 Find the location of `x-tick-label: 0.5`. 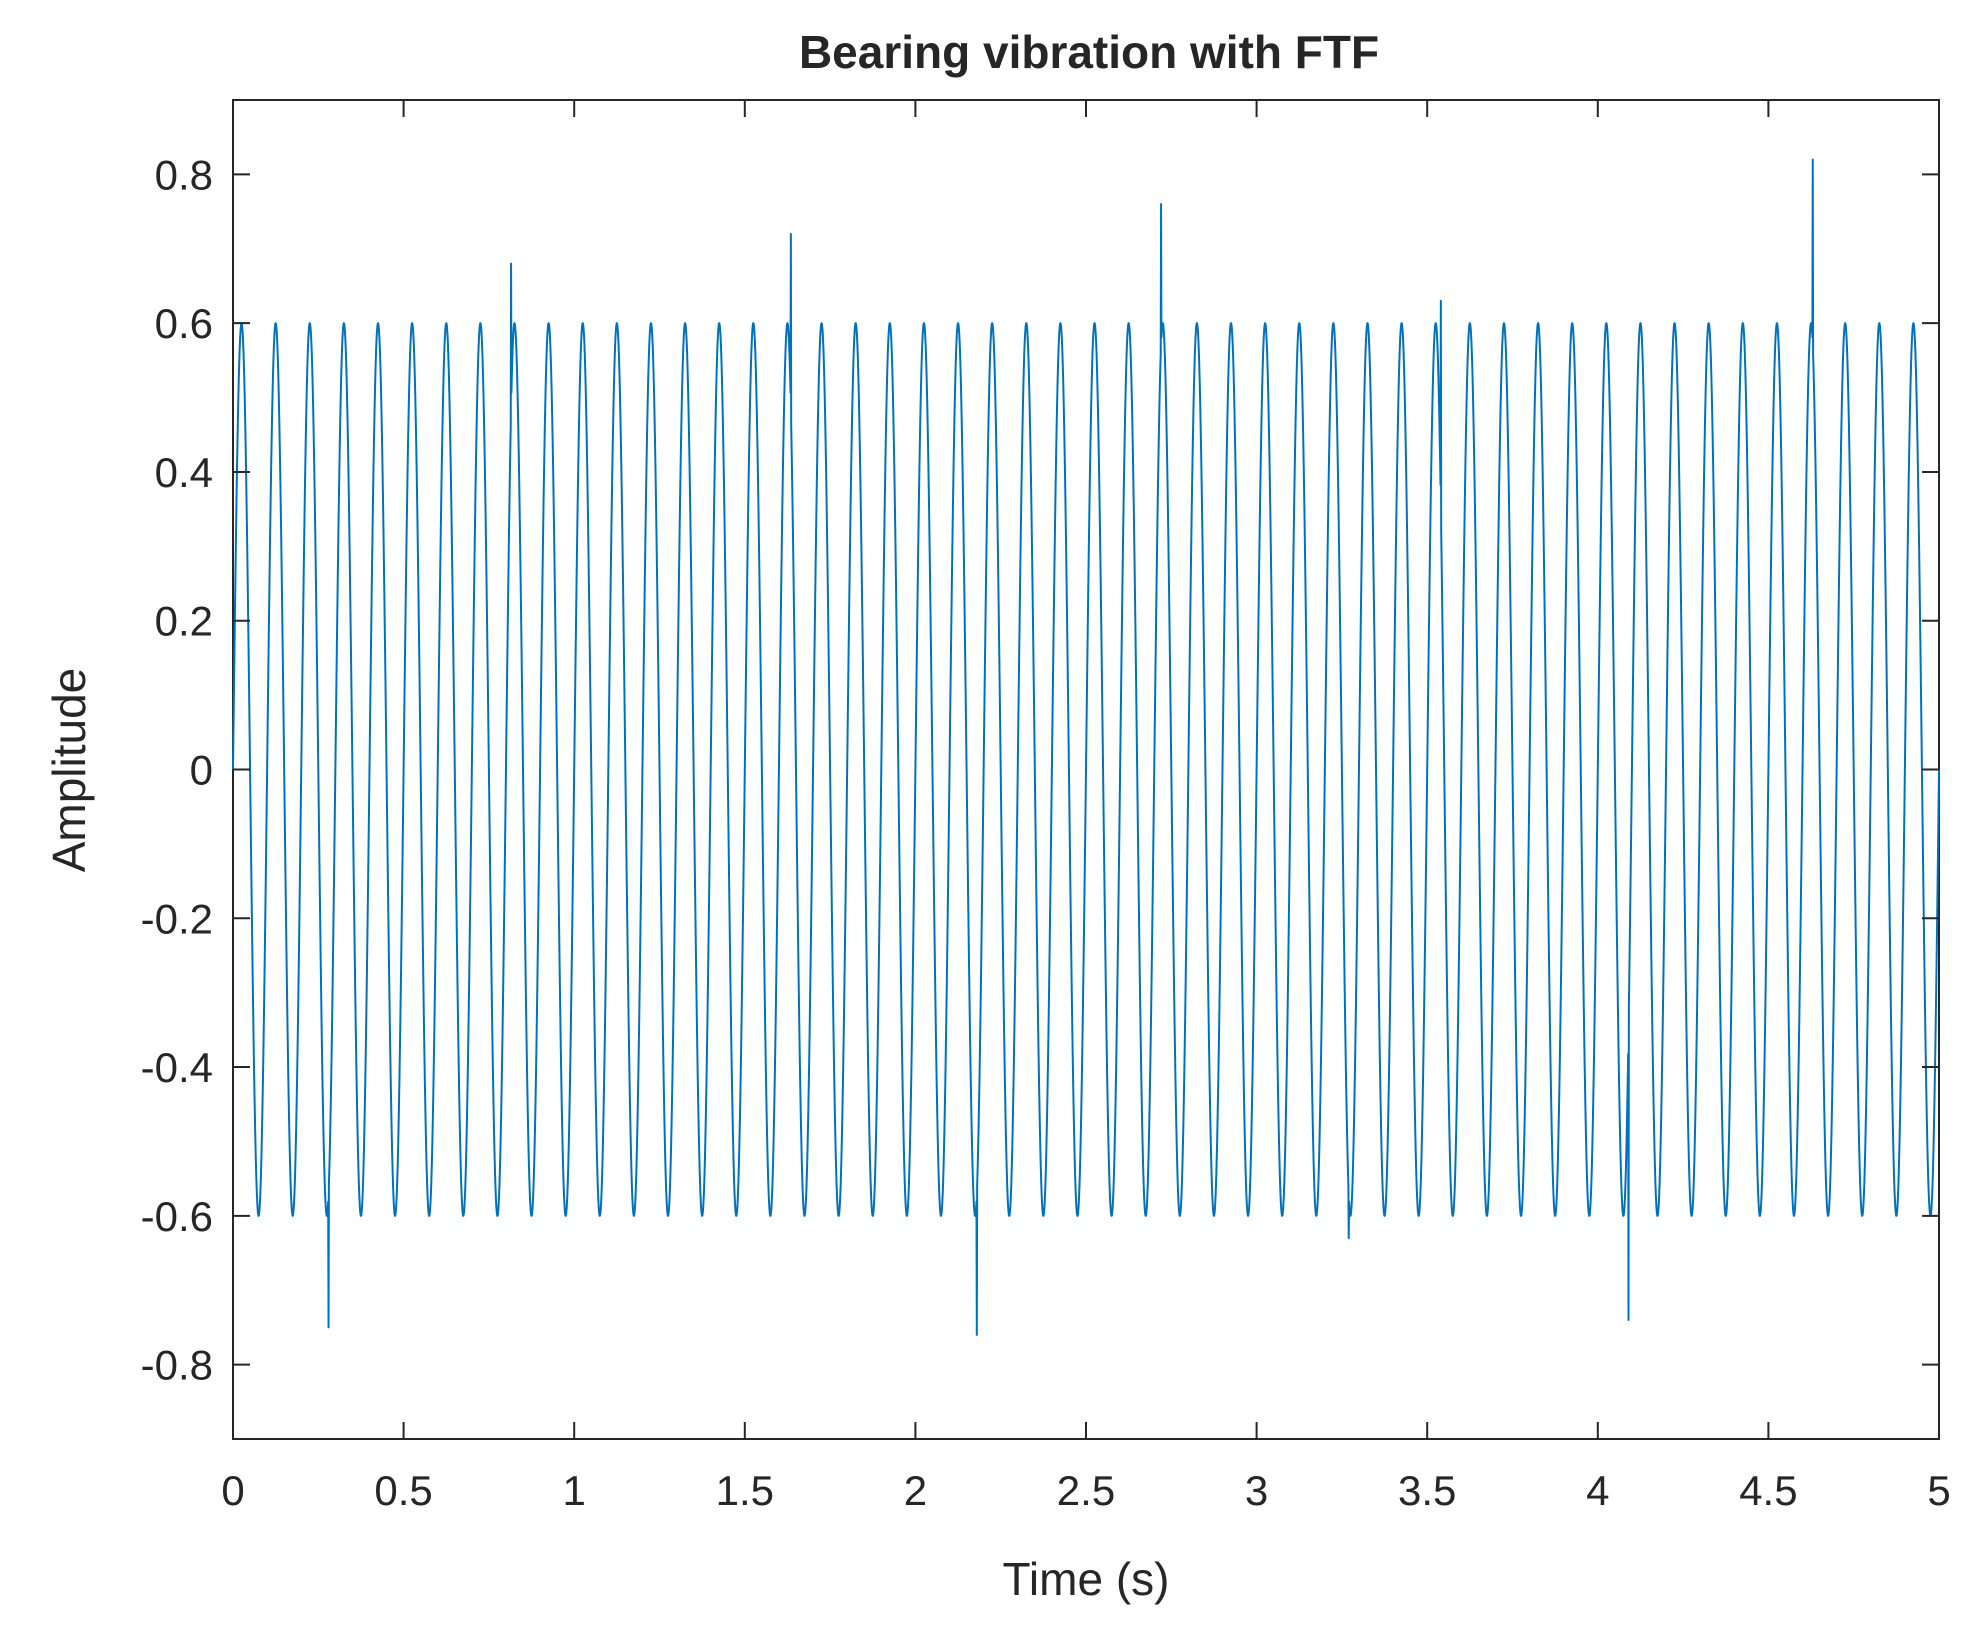

x-tick-label: 0.5 is located at coordinates (403, 1490).